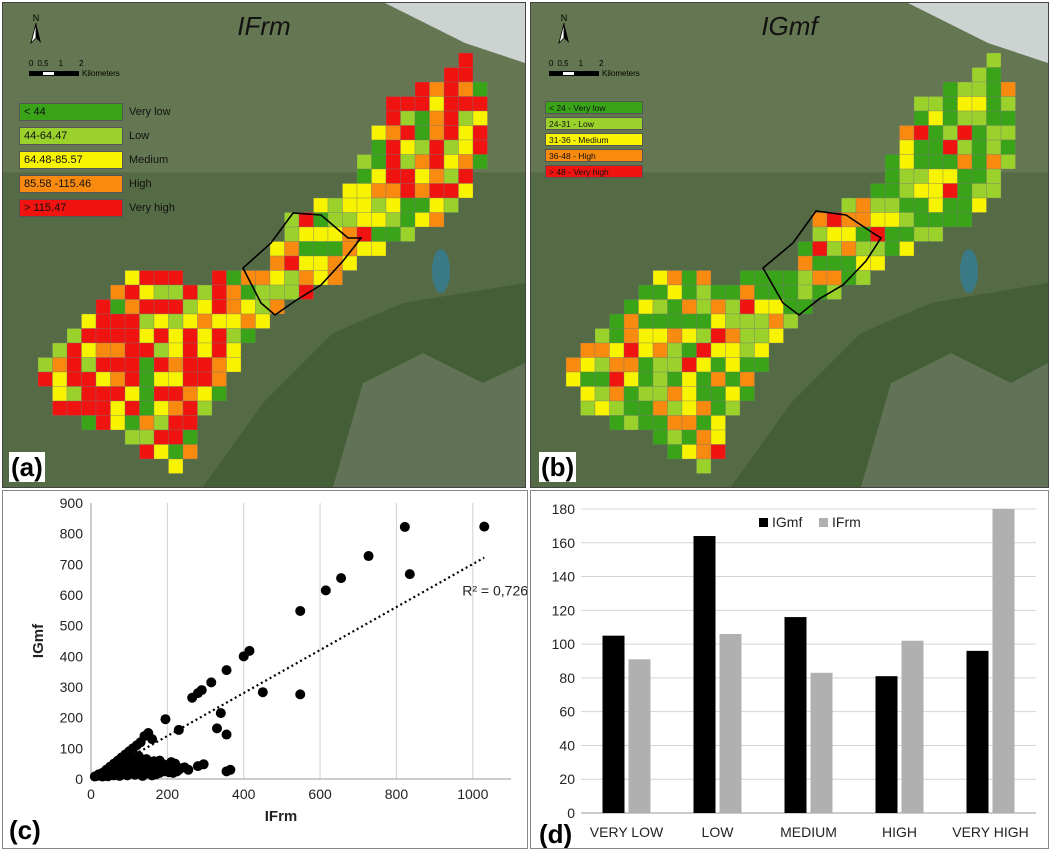 Image resolution: width=1051 pixels, height=851 pixels. What do you see at coordinates (97, 160) in the screenshot?
I see `legend-item: 64.48-85.57 Medium` at bounding box center [97, 160].